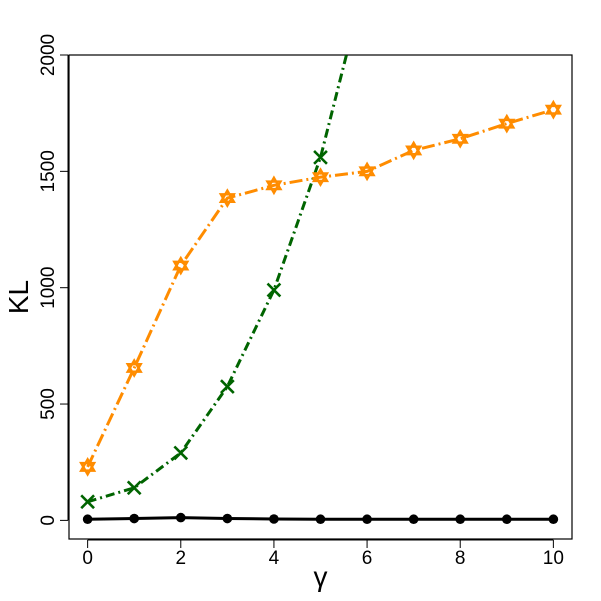  Describe the element at coordinates (274, 558) in the screenshot. I see `x-tick-label: 4` at that location.